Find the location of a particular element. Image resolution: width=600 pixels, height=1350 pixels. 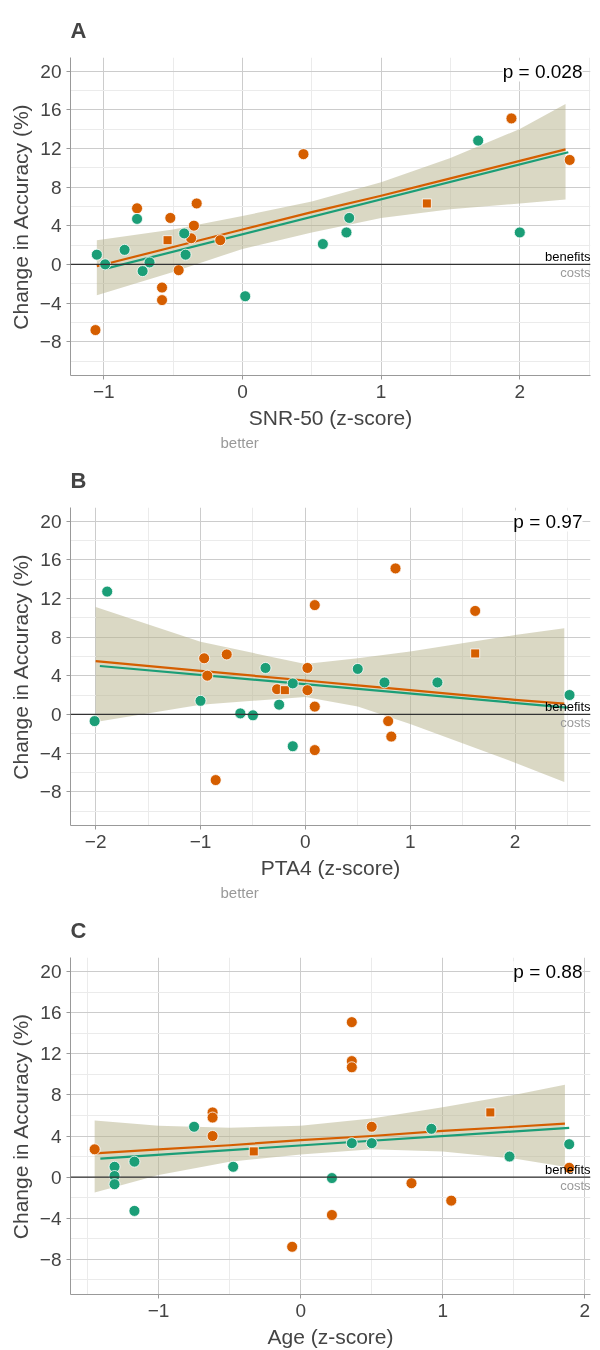

annotation: p = 0.88 is located at coordinates (548, 972).